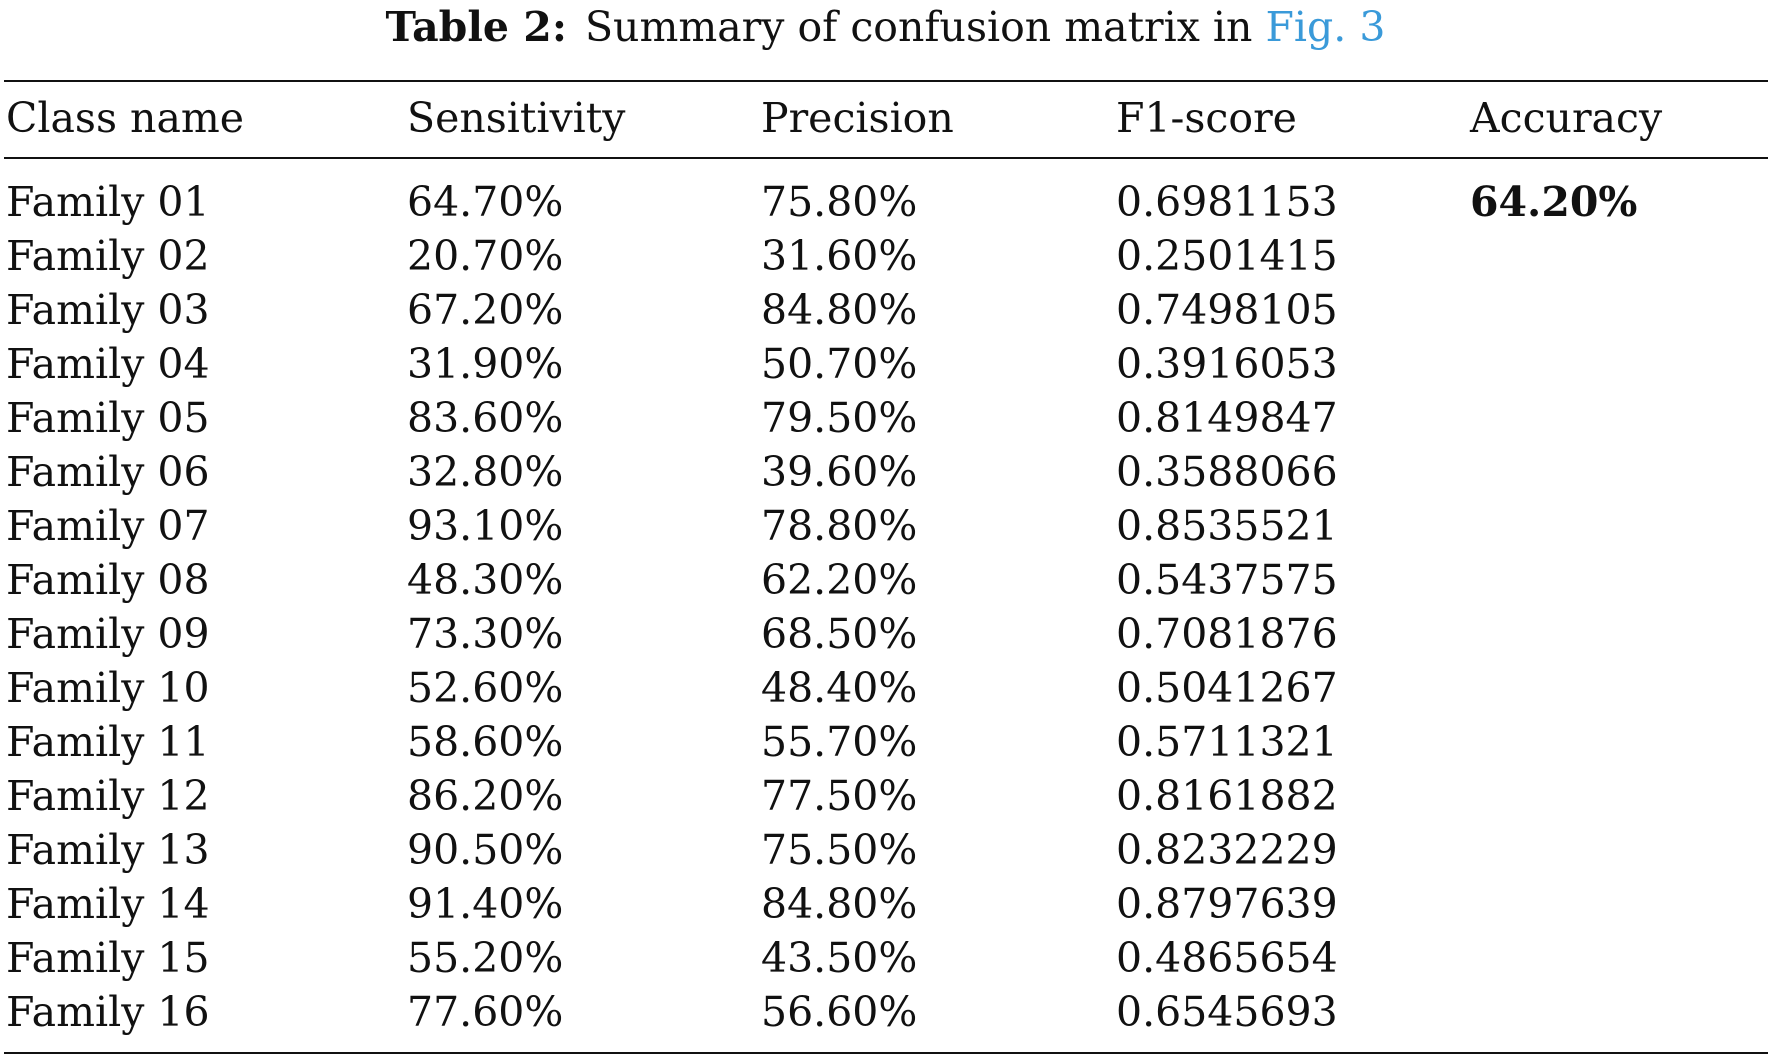 The width and height of the screenshot is (1771, 1058). Describe the element at coordinates (839, 202) in the screenshot. I see `precision-cell: 75.80%` at that location.